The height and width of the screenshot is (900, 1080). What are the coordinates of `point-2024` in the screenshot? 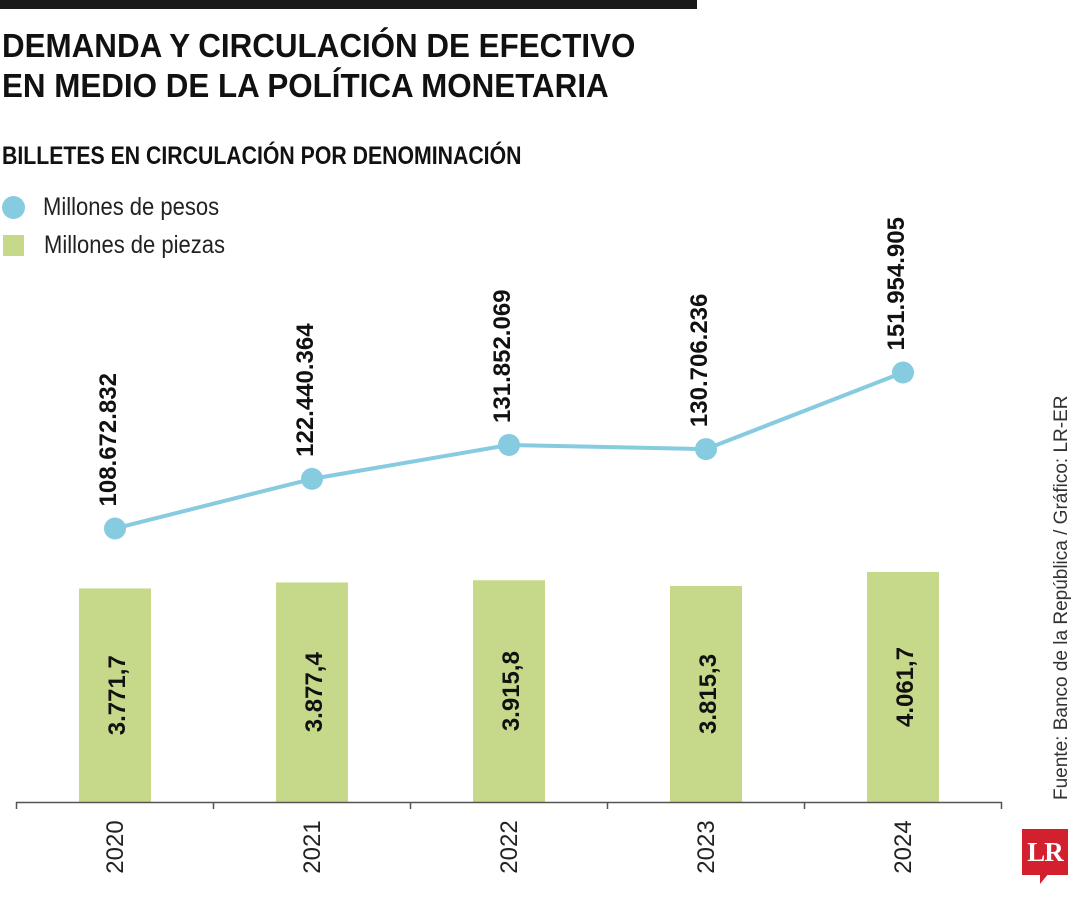 It's located at (903, 372).